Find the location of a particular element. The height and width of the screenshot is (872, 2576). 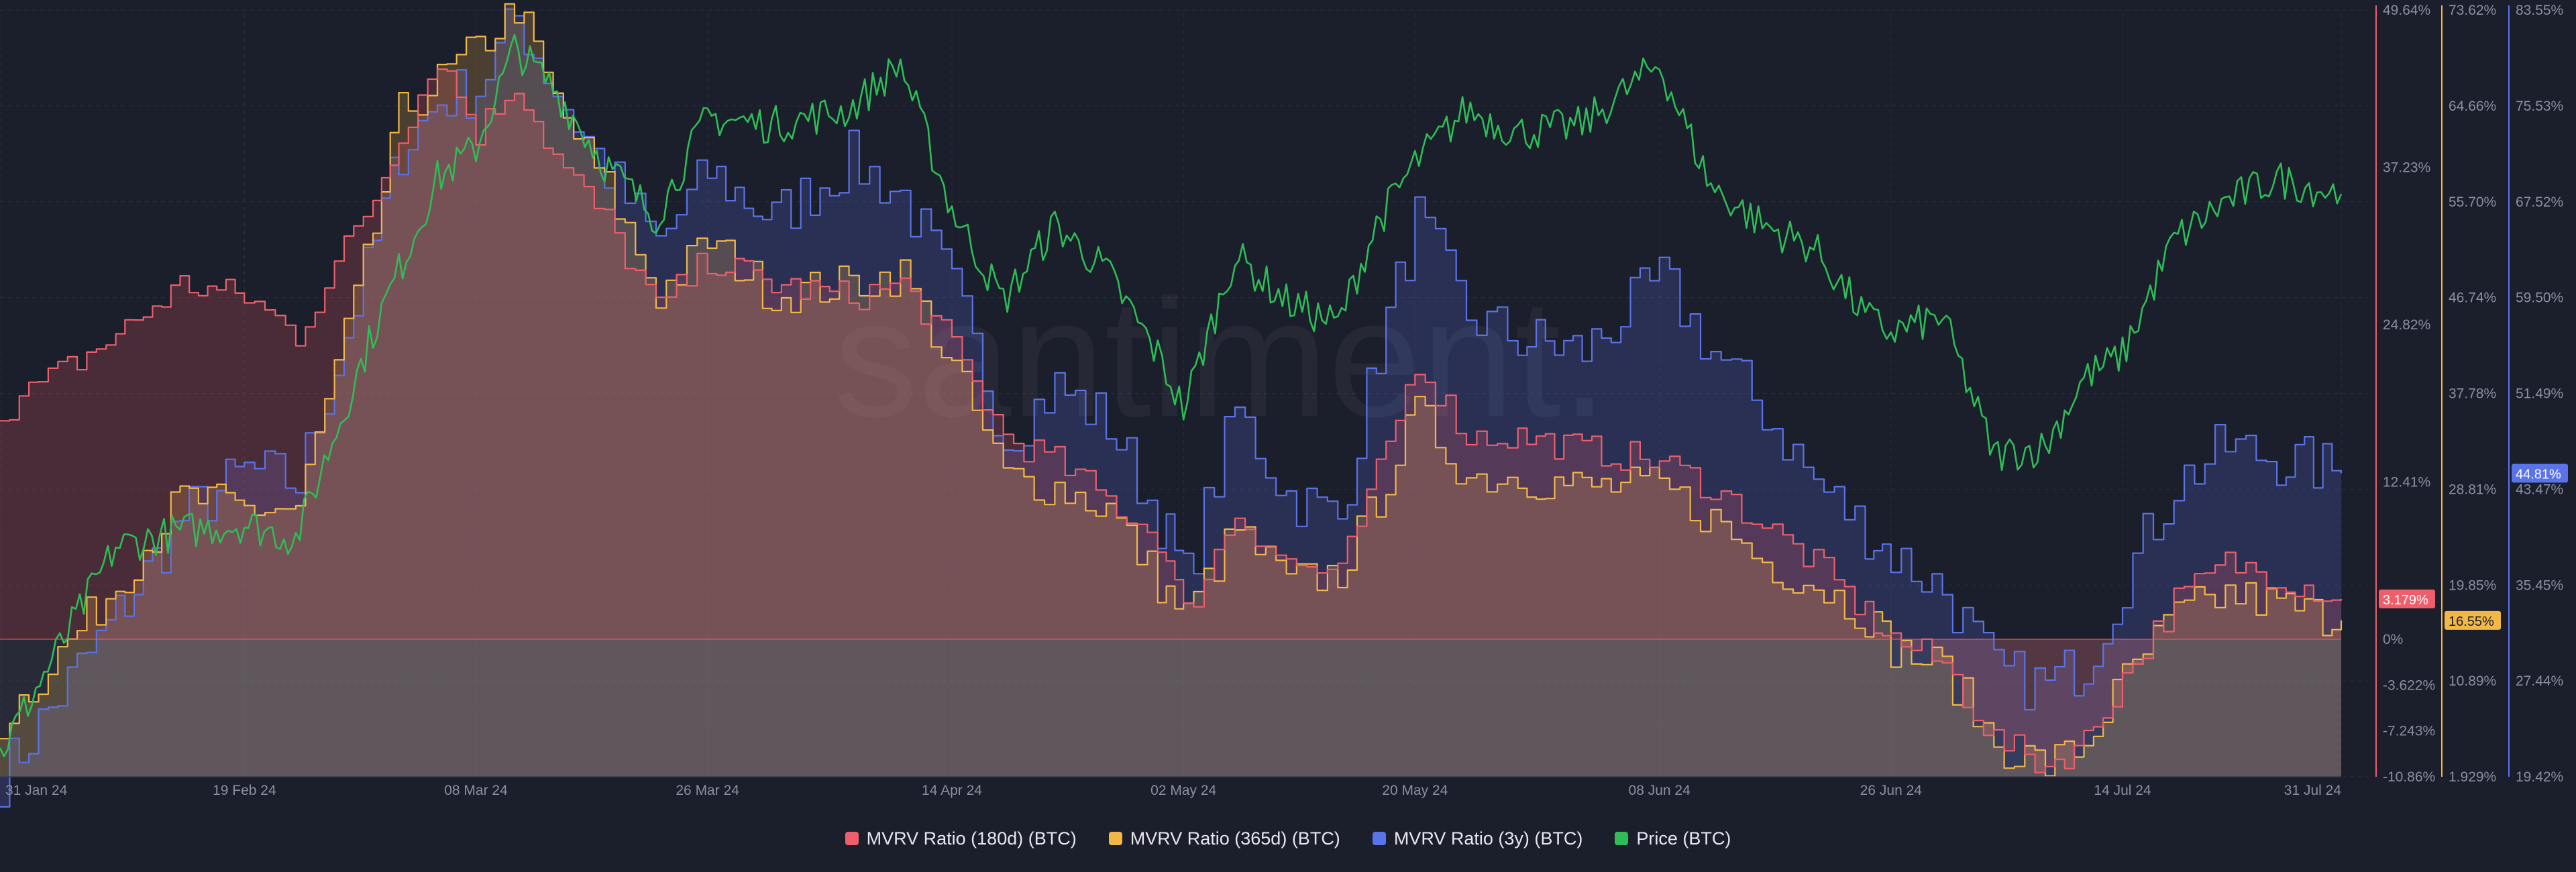

current-value-badge-mvrv3y is located at coordinates (2540, 473).